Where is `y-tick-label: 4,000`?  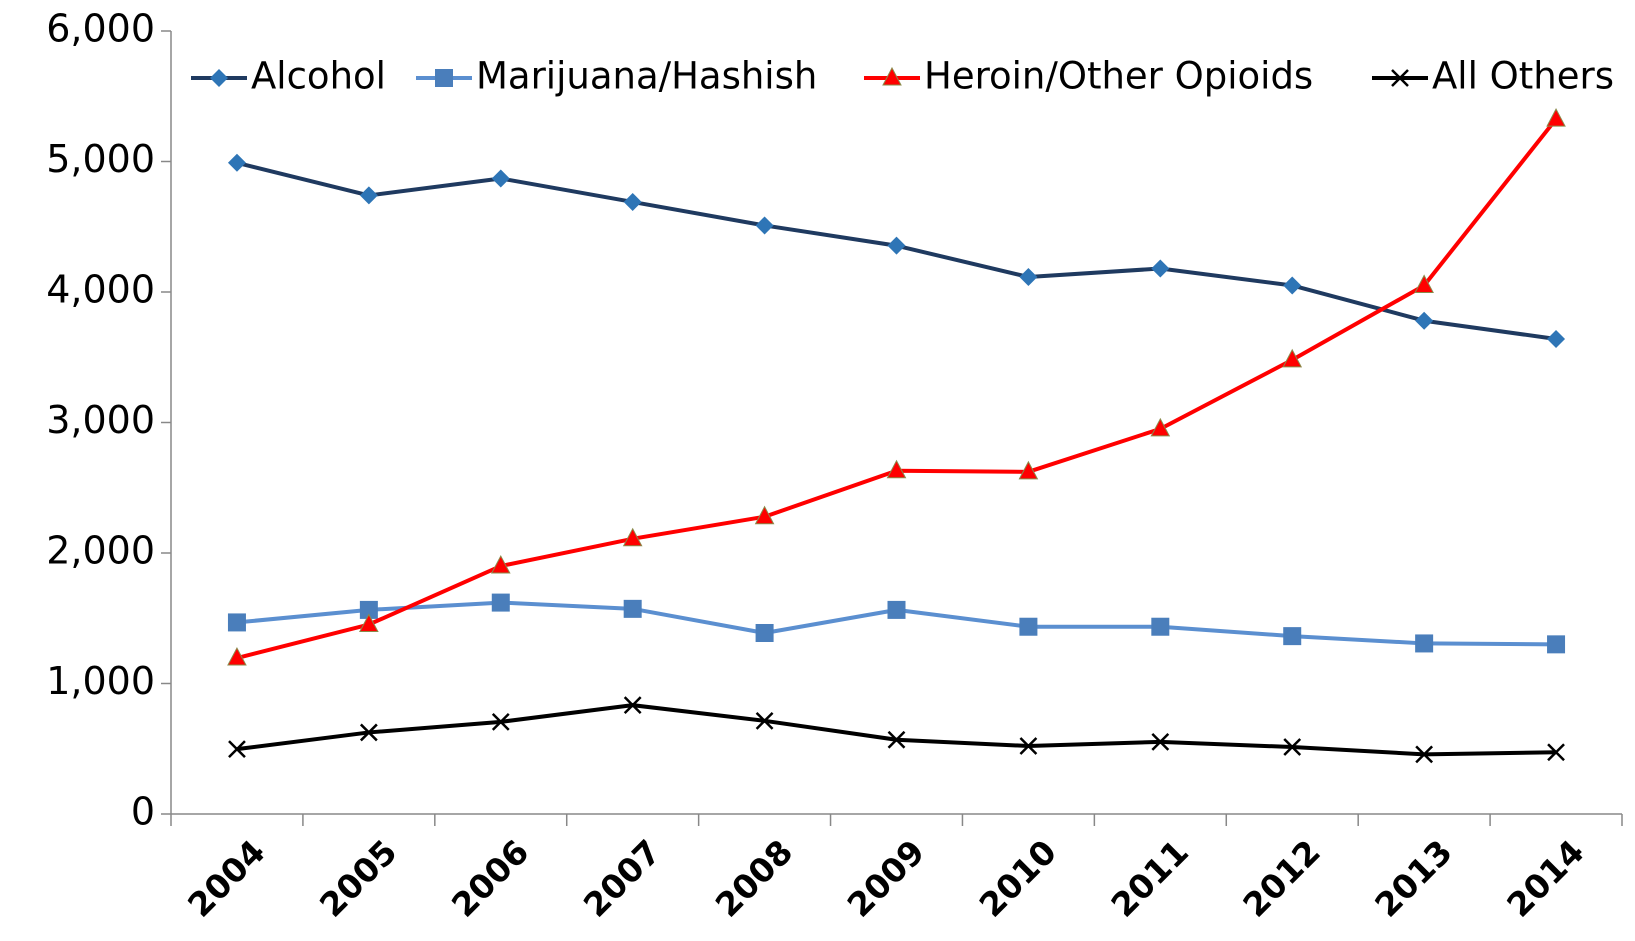
y-tick-label: 4,000 is located at coordinates (100, 290).